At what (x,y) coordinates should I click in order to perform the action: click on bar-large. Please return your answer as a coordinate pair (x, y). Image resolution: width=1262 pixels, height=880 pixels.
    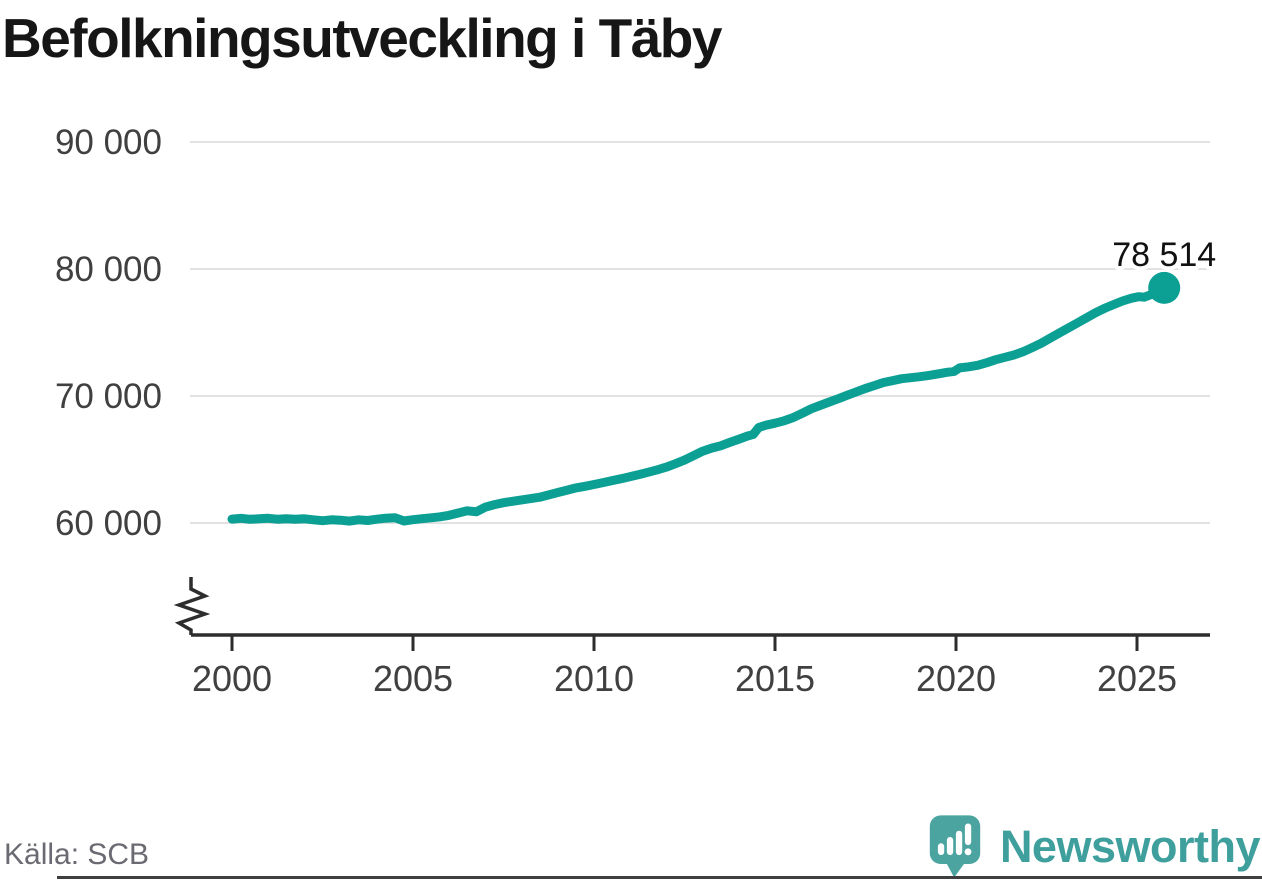
    Looking at the image, I should click on (959, 842).